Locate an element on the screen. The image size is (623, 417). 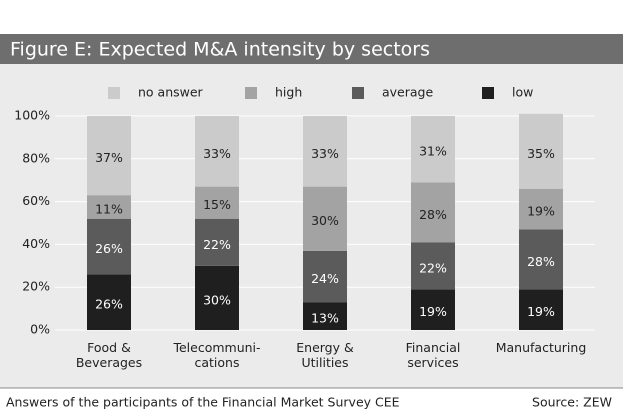
y-tick-label: 100% is located at coordinates (32, 115).